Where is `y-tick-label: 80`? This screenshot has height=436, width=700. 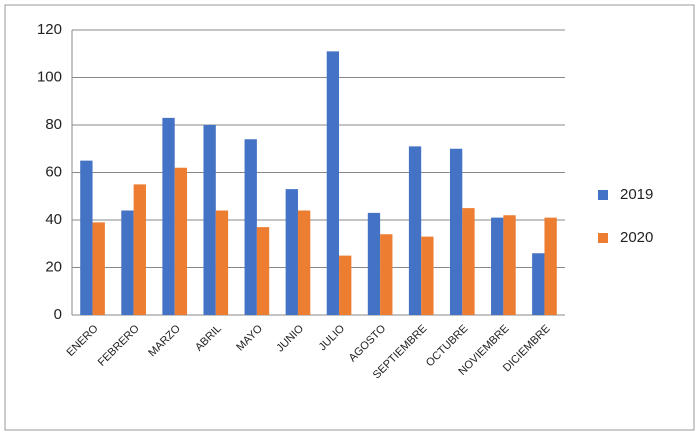 y-tick-label: 80 is located at coordinates (53, 124).